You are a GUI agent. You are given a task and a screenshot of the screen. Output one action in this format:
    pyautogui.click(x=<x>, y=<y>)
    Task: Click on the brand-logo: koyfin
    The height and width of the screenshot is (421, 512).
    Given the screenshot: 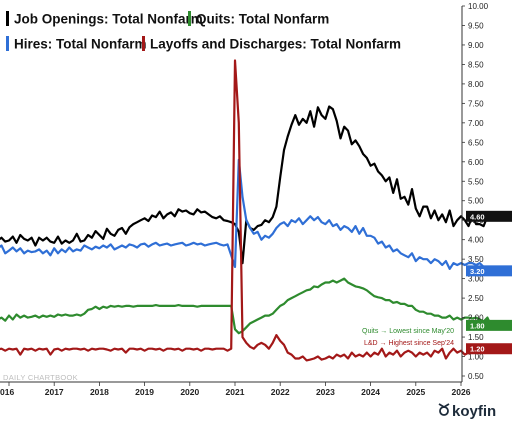 What is the action you would take?
    pyautogui.click(x=467, y=411)
    